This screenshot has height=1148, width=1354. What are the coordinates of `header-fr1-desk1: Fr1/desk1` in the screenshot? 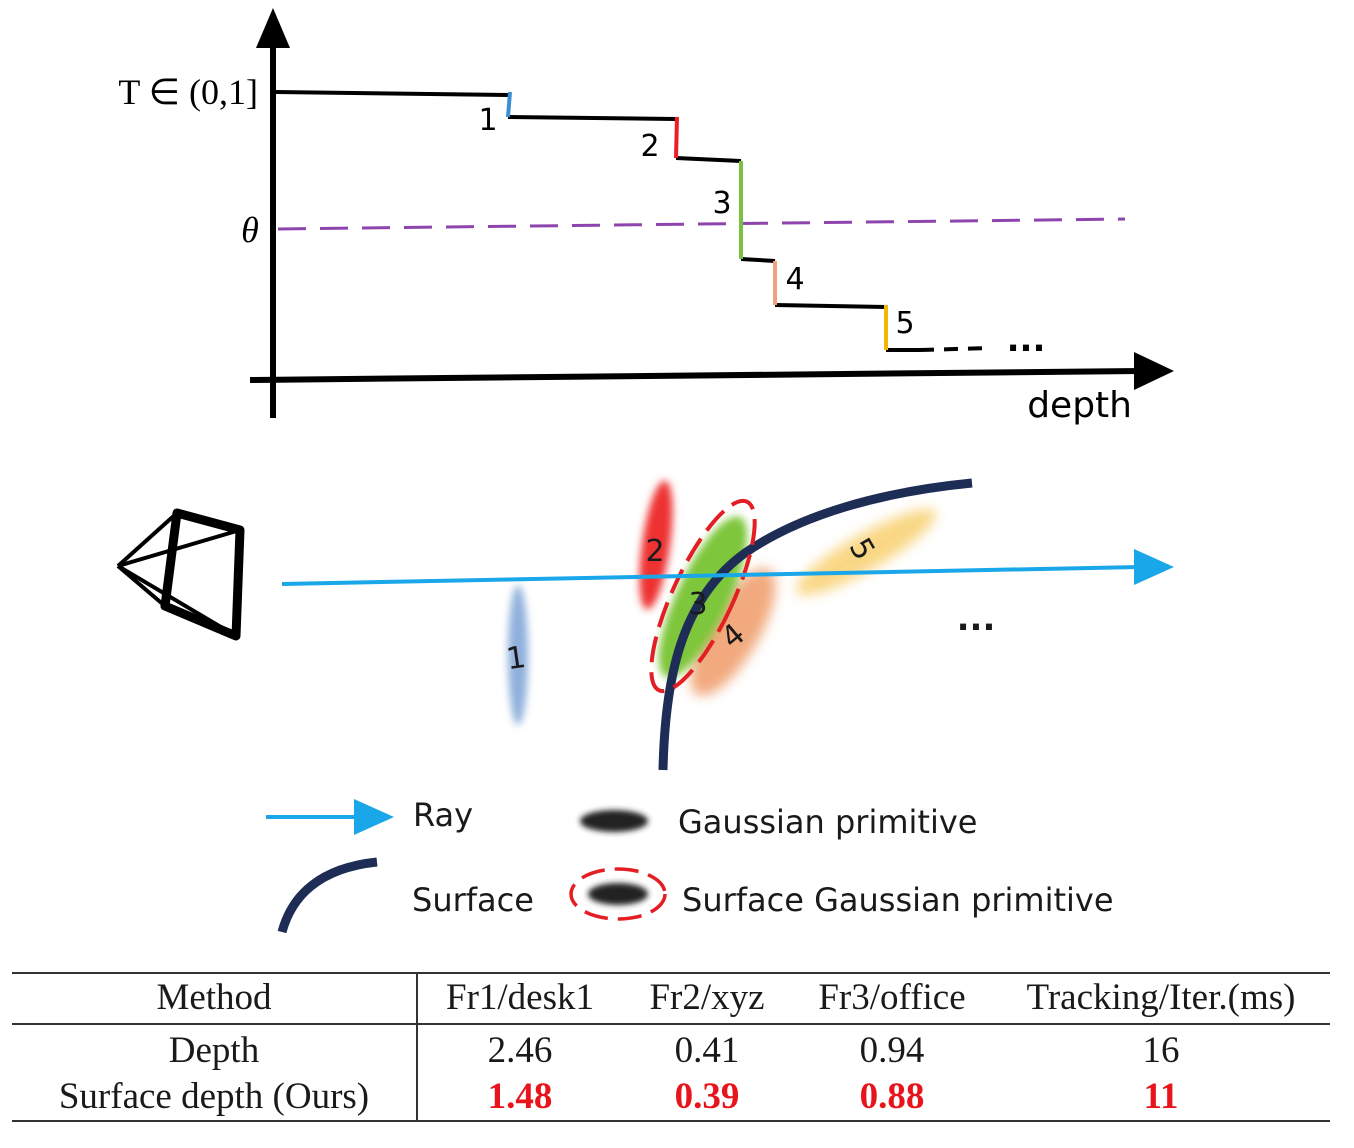 It's located at (520, 997).